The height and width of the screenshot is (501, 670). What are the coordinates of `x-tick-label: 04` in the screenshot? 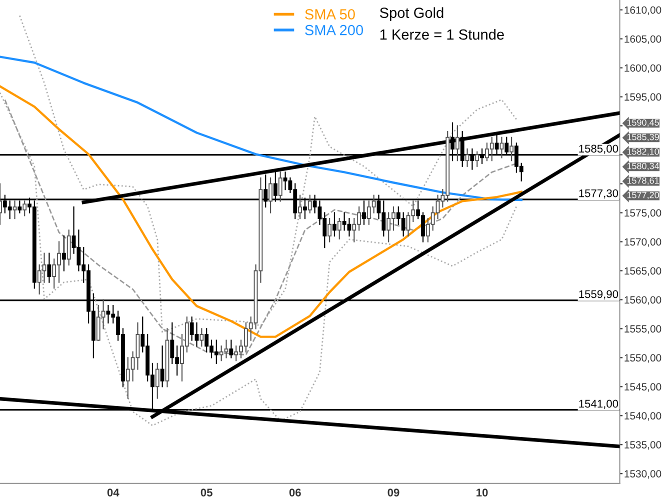 It's located at (113, 492).